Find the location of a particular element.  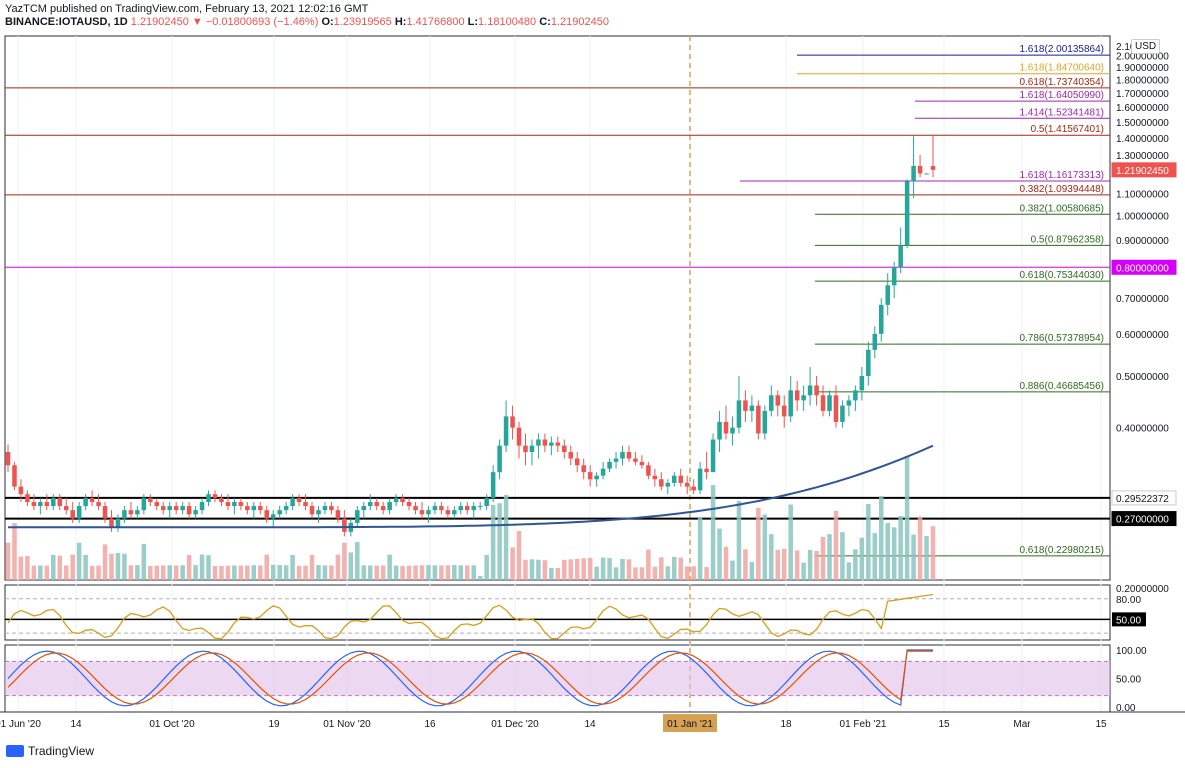

close-value: 1.21902450 is located at coordinates (579, 22).